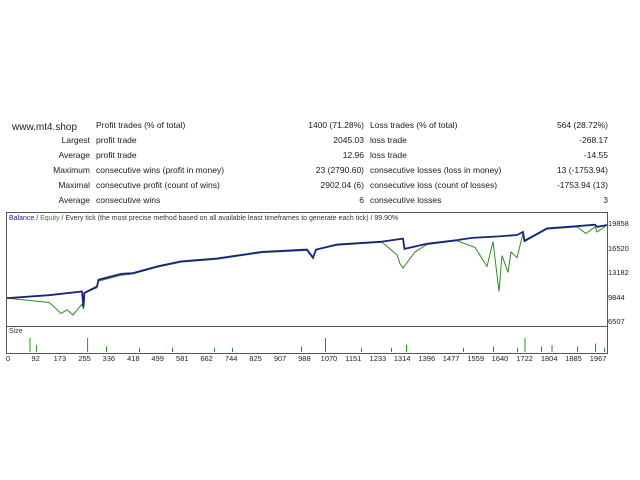 This screenshot has height=480, width=640. Describe the element at coordinates (616, 297) in the screenshot. I see `y-tick-label: 9844` at that location.